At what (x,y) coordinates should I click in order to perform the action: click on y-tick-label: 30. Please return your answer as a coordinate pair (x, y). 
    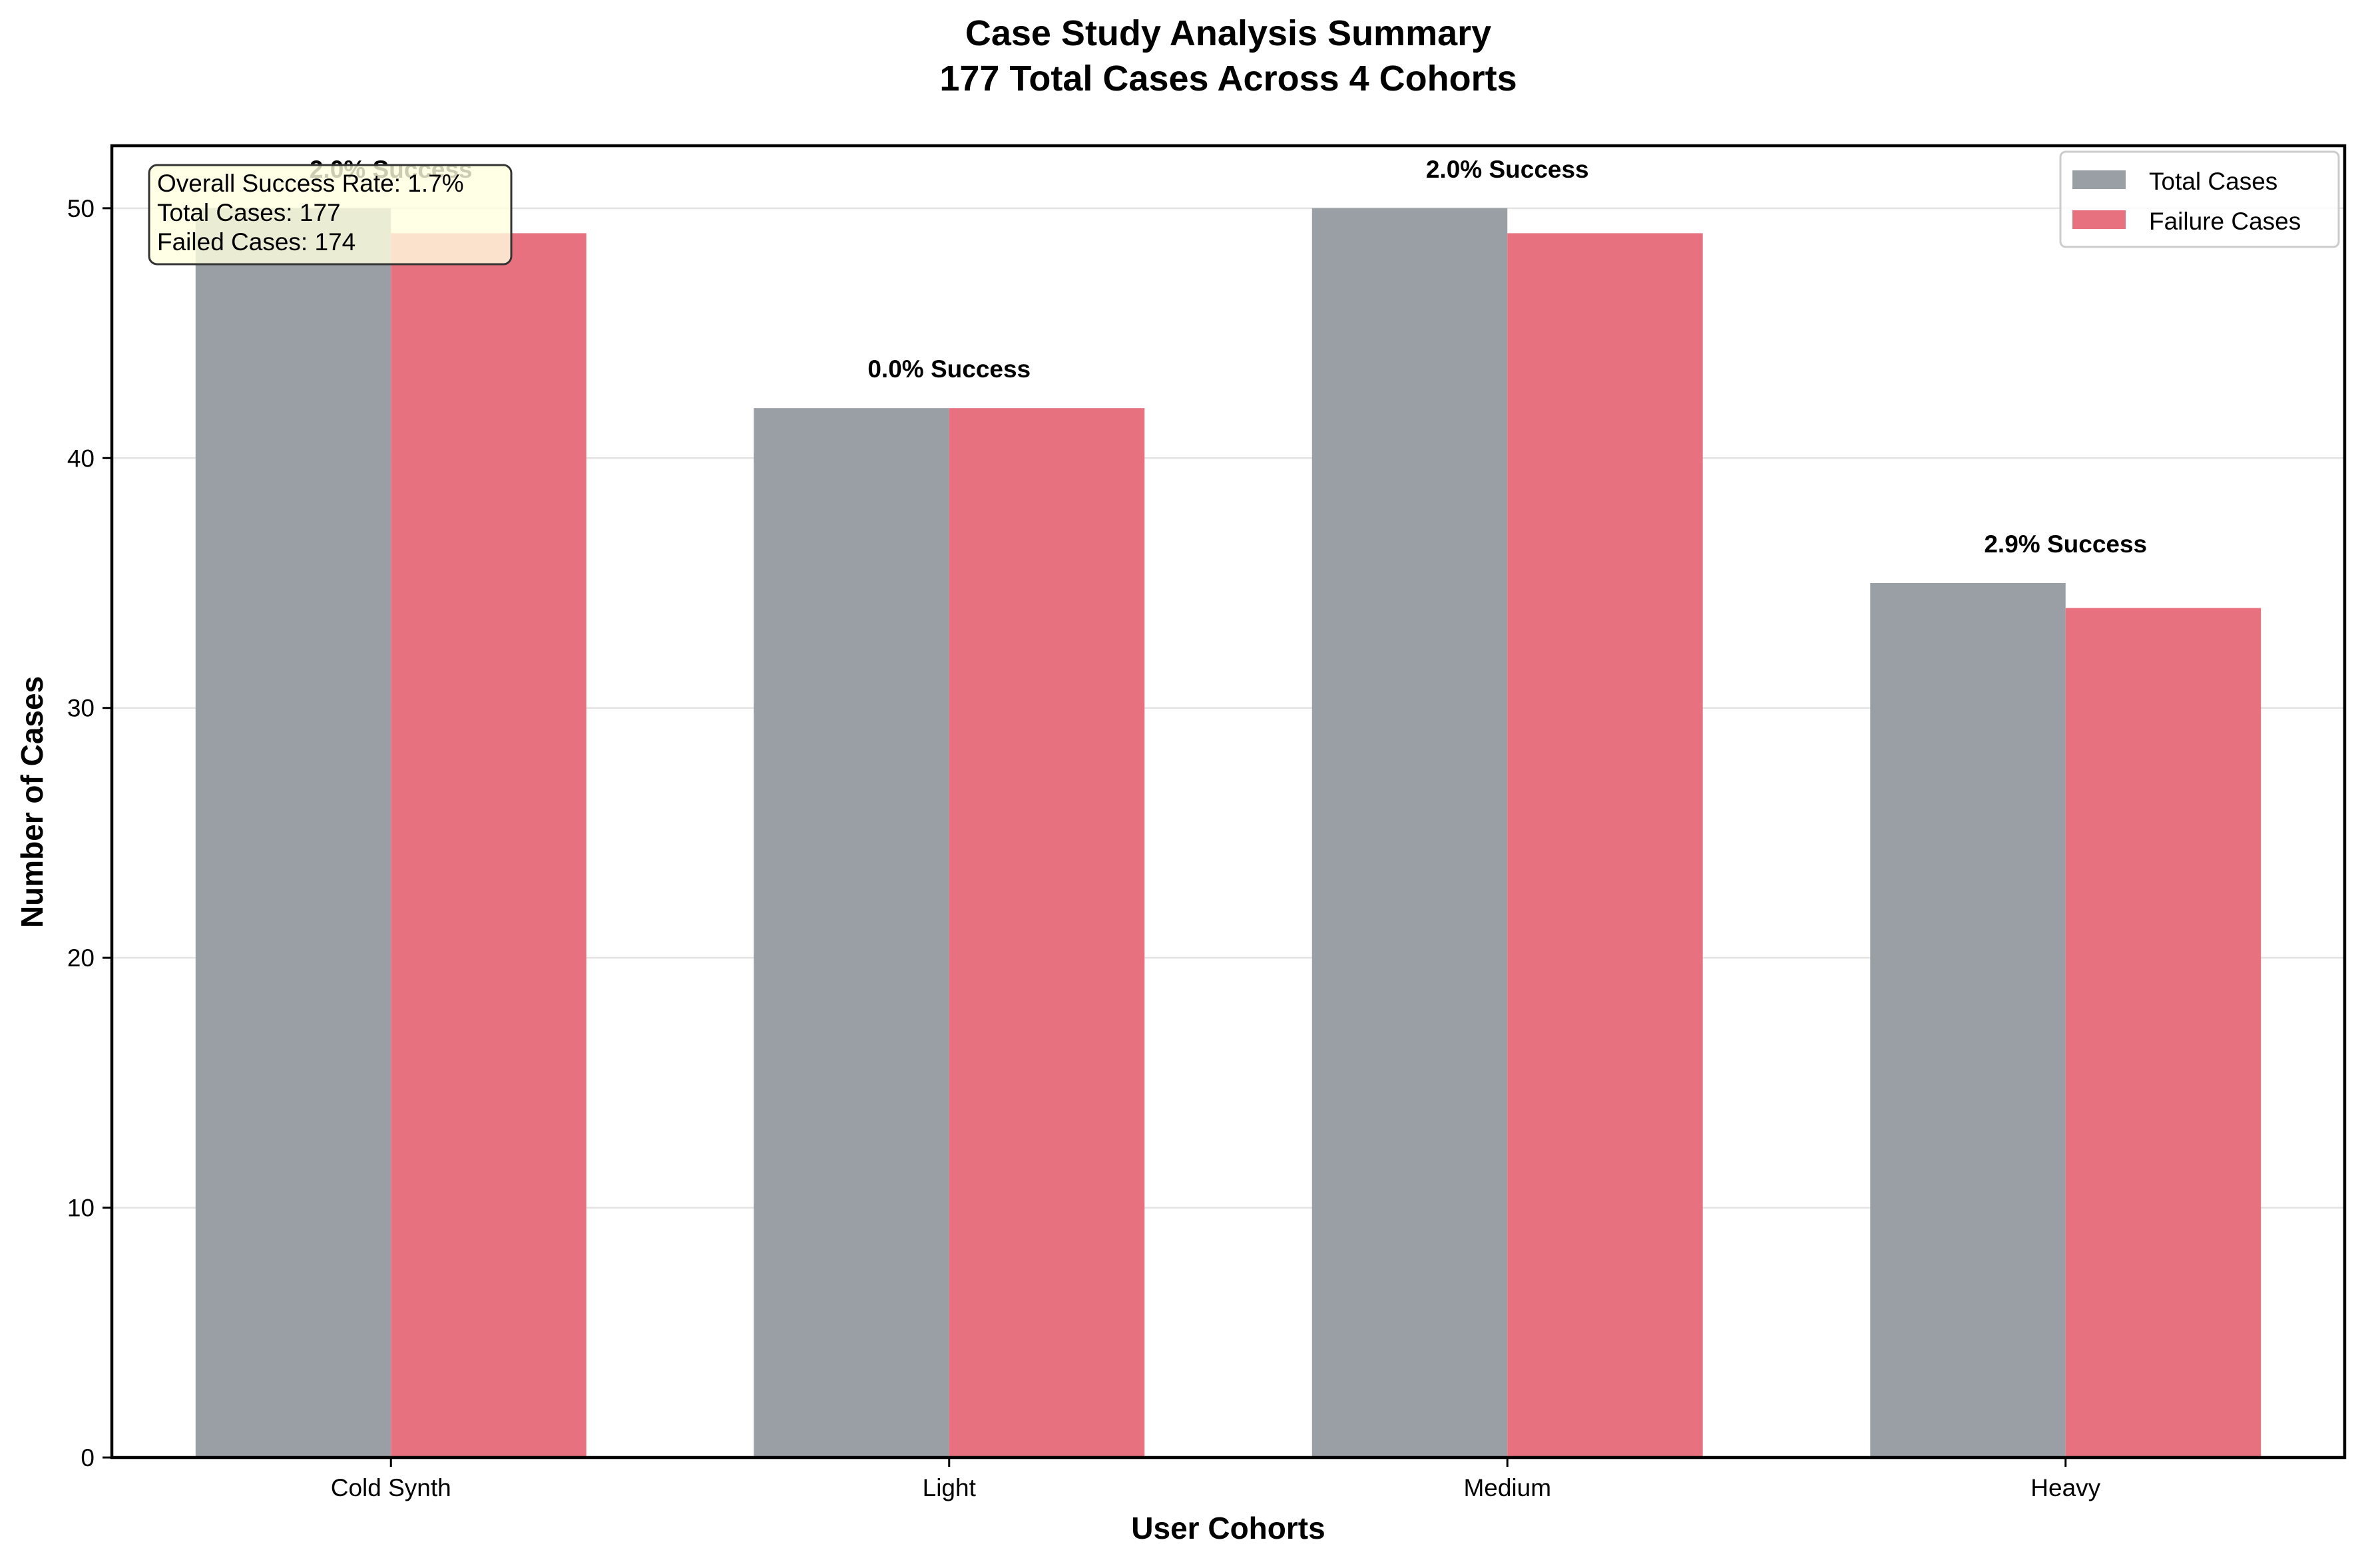
    Looking at the image, I should click on (81, 709).